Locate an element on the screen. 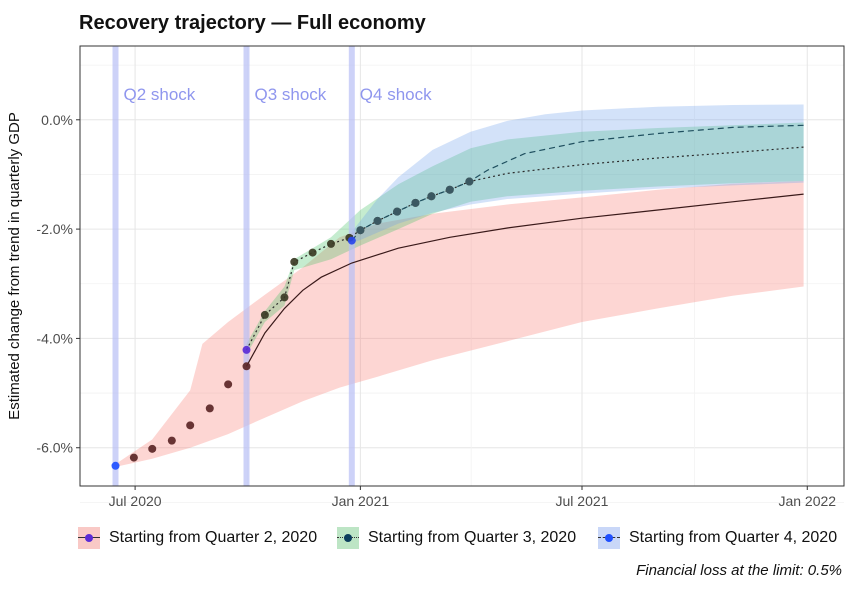 The width and height of the screenshot is (850, 595). legend-item-q2: Starting from Quarter 2, 2020 is located at coordinates (197, 538).